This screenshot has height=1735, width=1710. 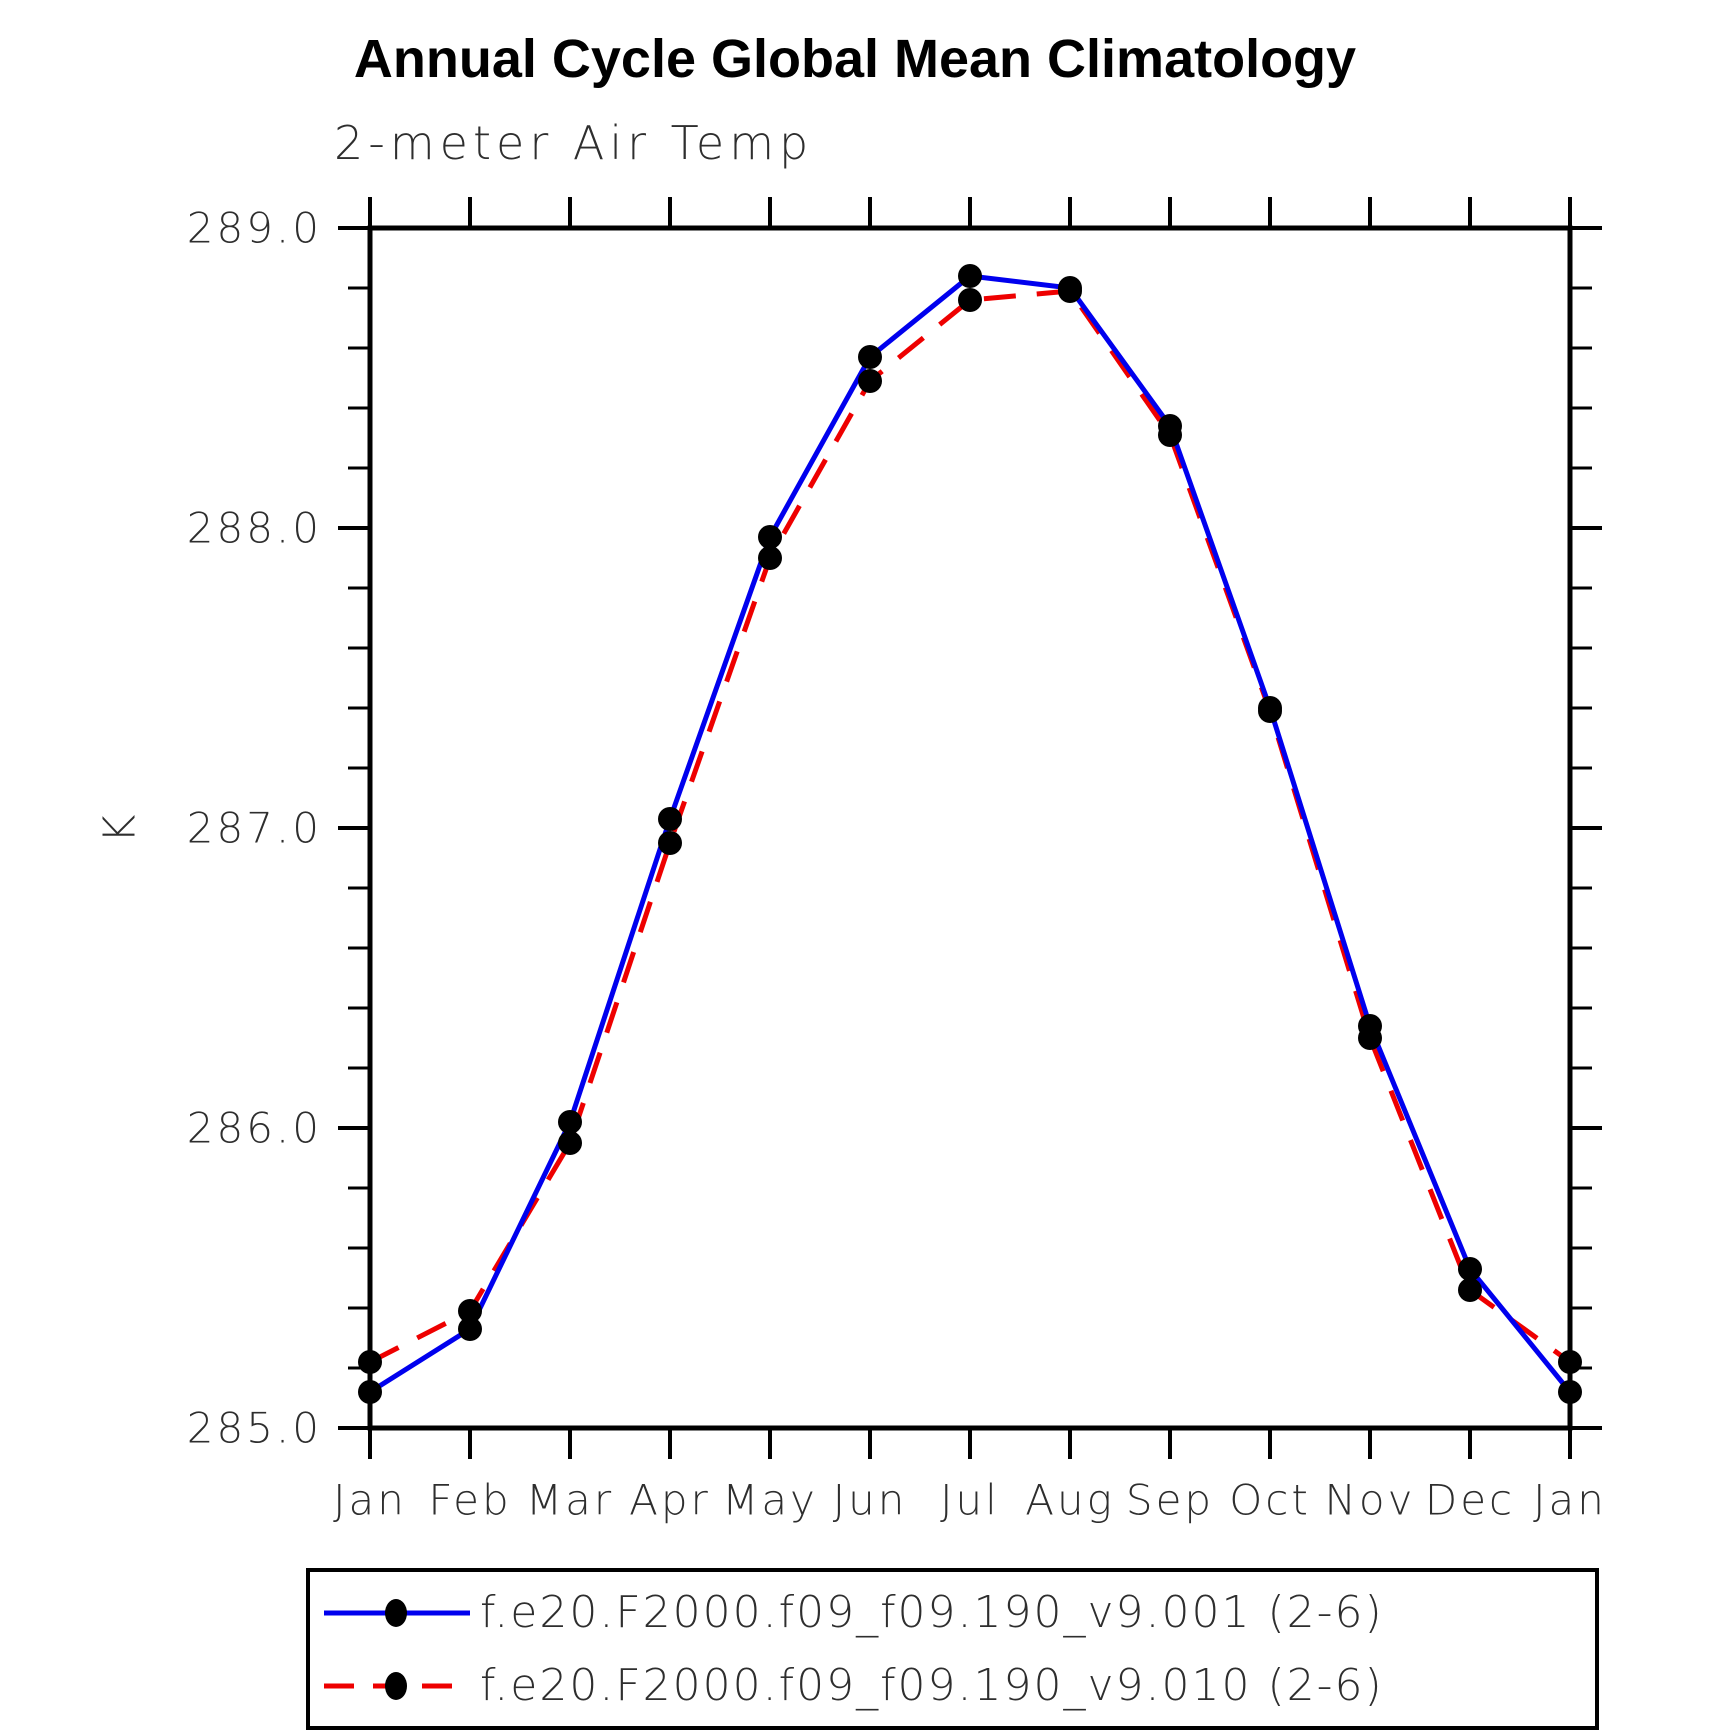 I want to click on svg-text: May, so click(x=770, y=1500).